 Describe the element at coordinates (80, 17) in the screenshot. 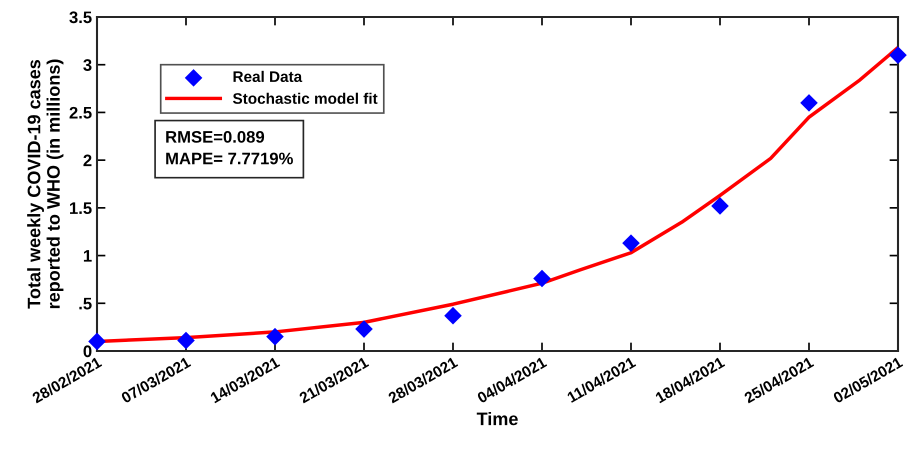

I see `y-tick-label: 3.5` at that location.